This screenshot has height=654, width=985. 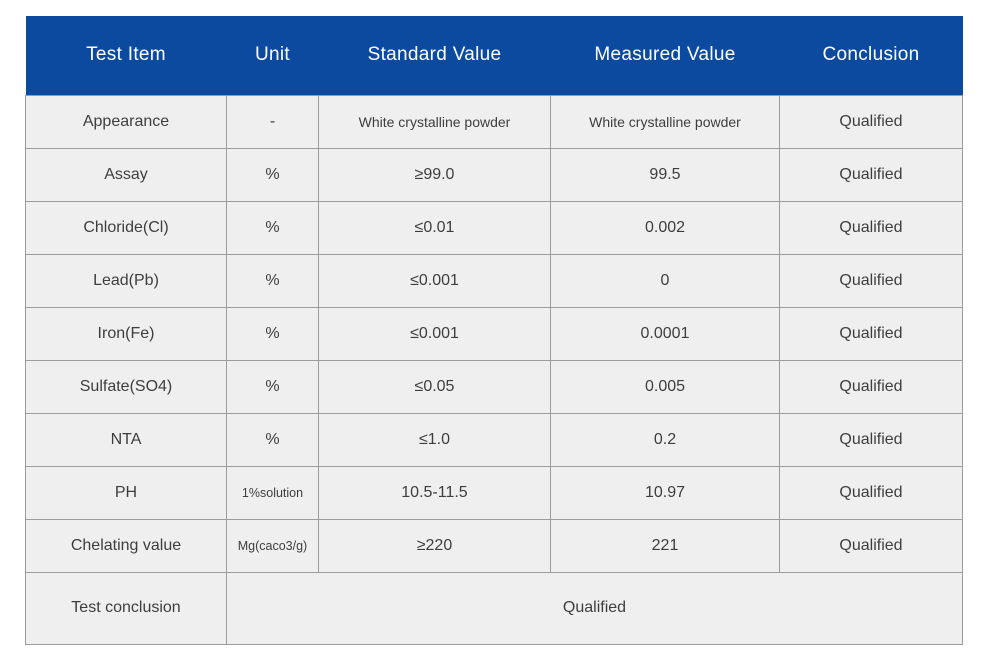 What do you see at coordinates (434, 174) in the screenshot?
I see `cell-standard: ≥99.0` at bounding box center [434, 174].